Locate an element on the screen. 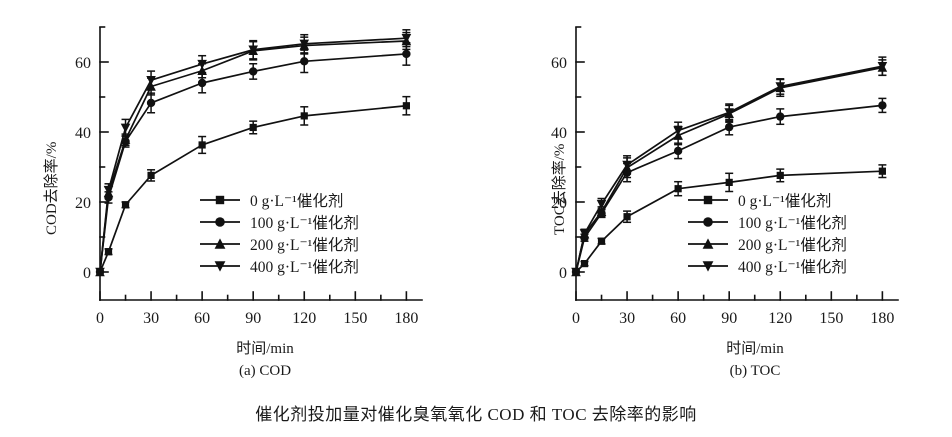 This screenshot has height=437, width=952. toc-y-axis-label: TOC去除率/% is located at coordinates (560, 189).